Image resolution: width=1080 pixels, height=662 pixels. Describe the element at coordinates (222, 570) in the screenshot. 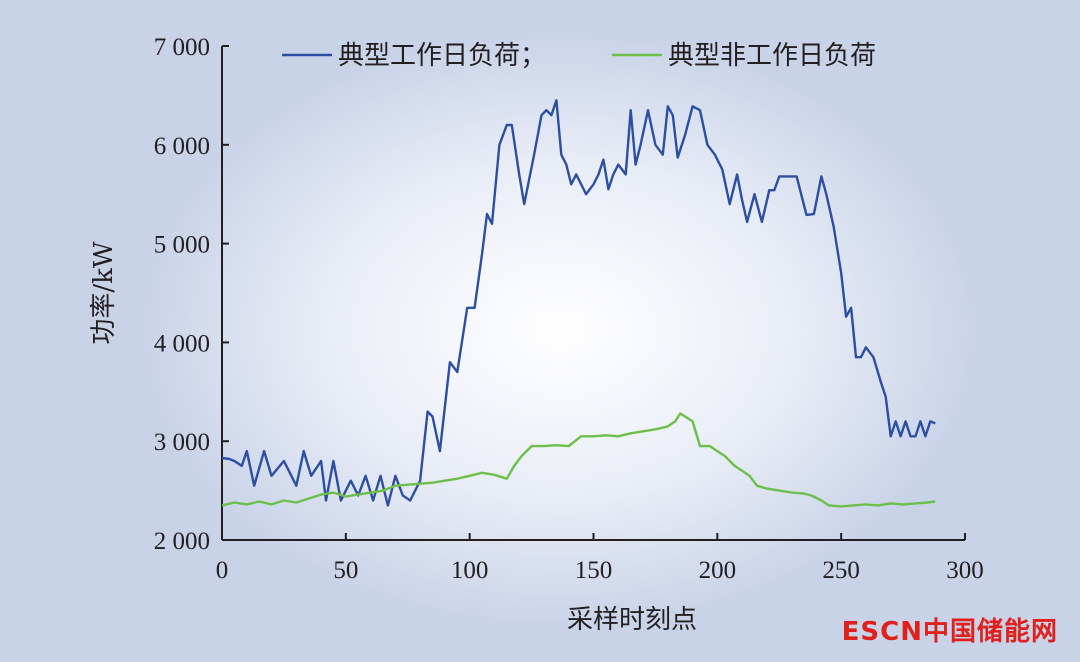

I see `x-tick-label: 0` at that location.